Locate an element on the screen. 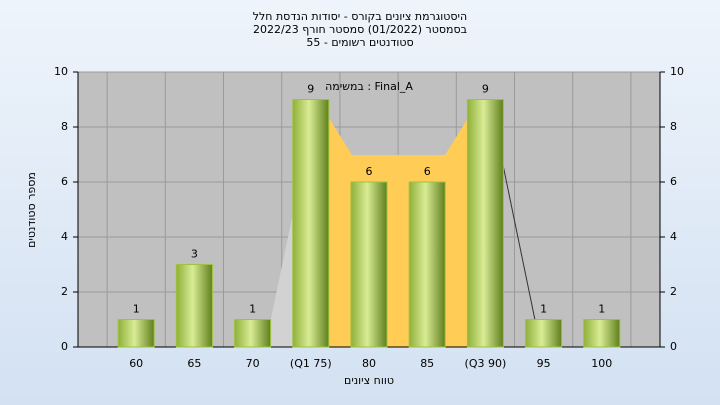  x-tick-label: 80 is located at coordinates (369, 363).